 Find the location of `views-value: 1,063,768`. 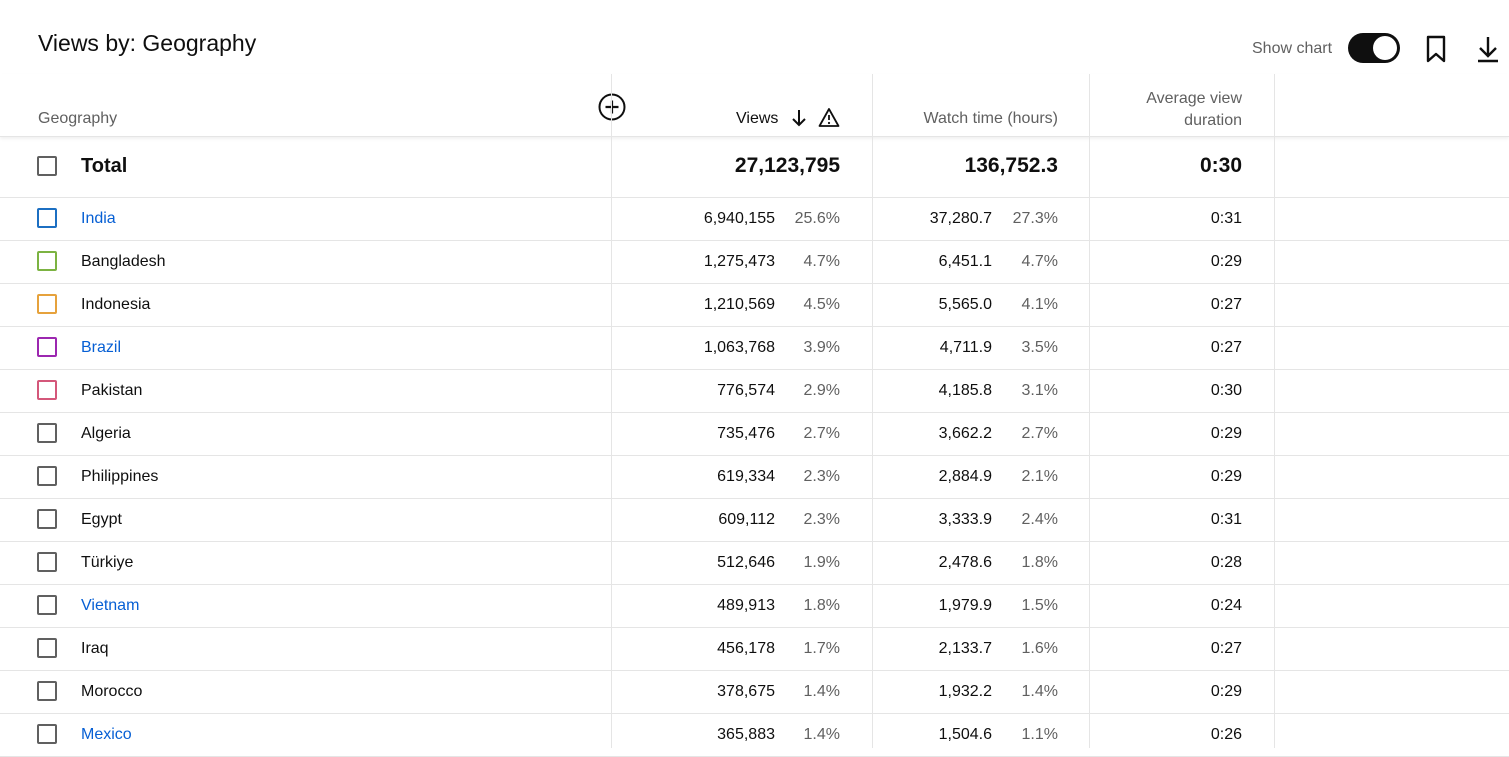

views-value: 1,063,768 is located at coordinates (739, 347).